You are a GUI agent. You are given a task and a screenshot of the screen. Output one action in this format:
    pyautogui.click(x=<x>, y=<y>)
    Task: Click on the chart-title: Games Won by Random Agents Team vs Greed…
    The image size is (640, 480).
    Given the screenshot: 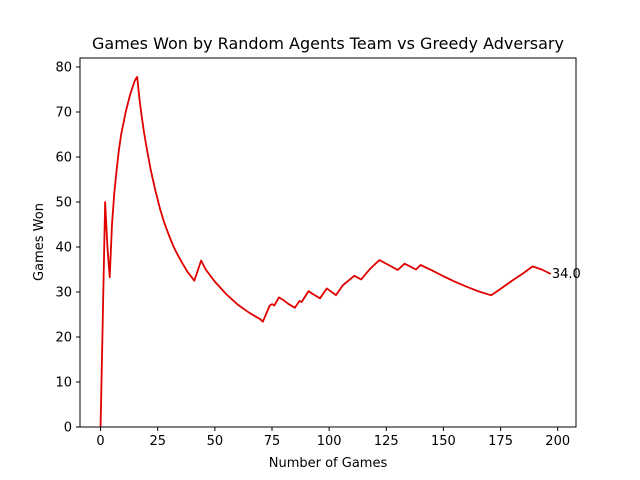 What is the action you would take?
    pyautogui.click(x=328, y=43)
    